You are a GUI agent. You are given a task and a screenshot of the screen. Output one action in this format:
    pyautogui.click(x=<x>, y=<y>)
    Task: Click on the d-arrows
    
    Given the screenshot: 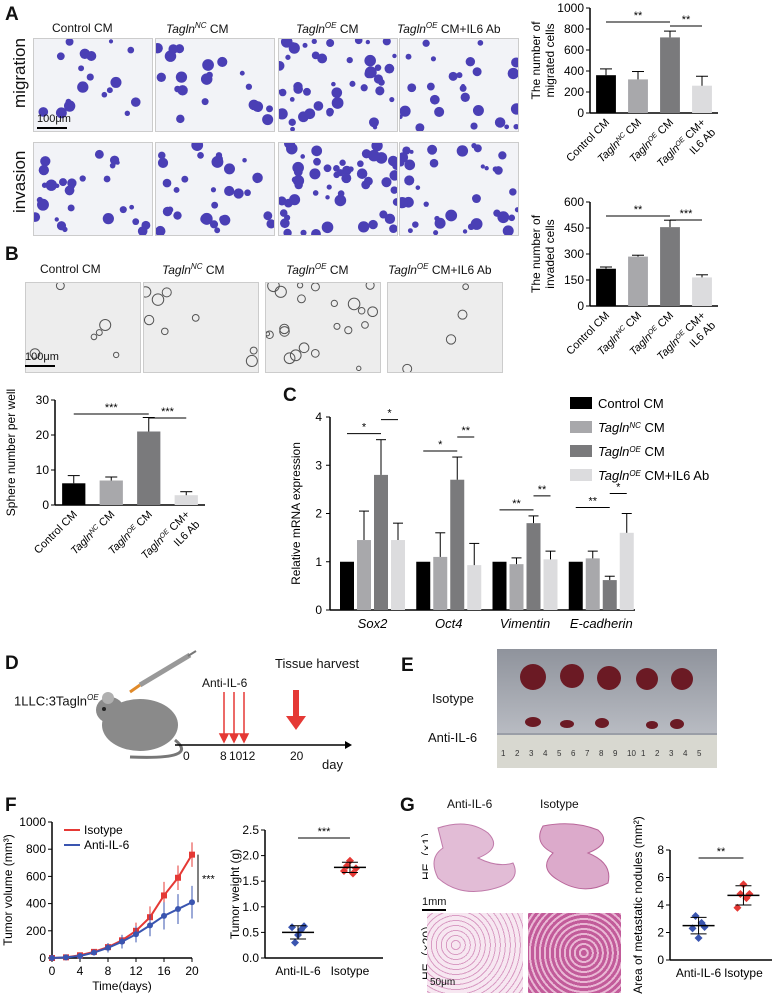 What is the action you would take?
    pyautogui.click(x=262, y=717)
    